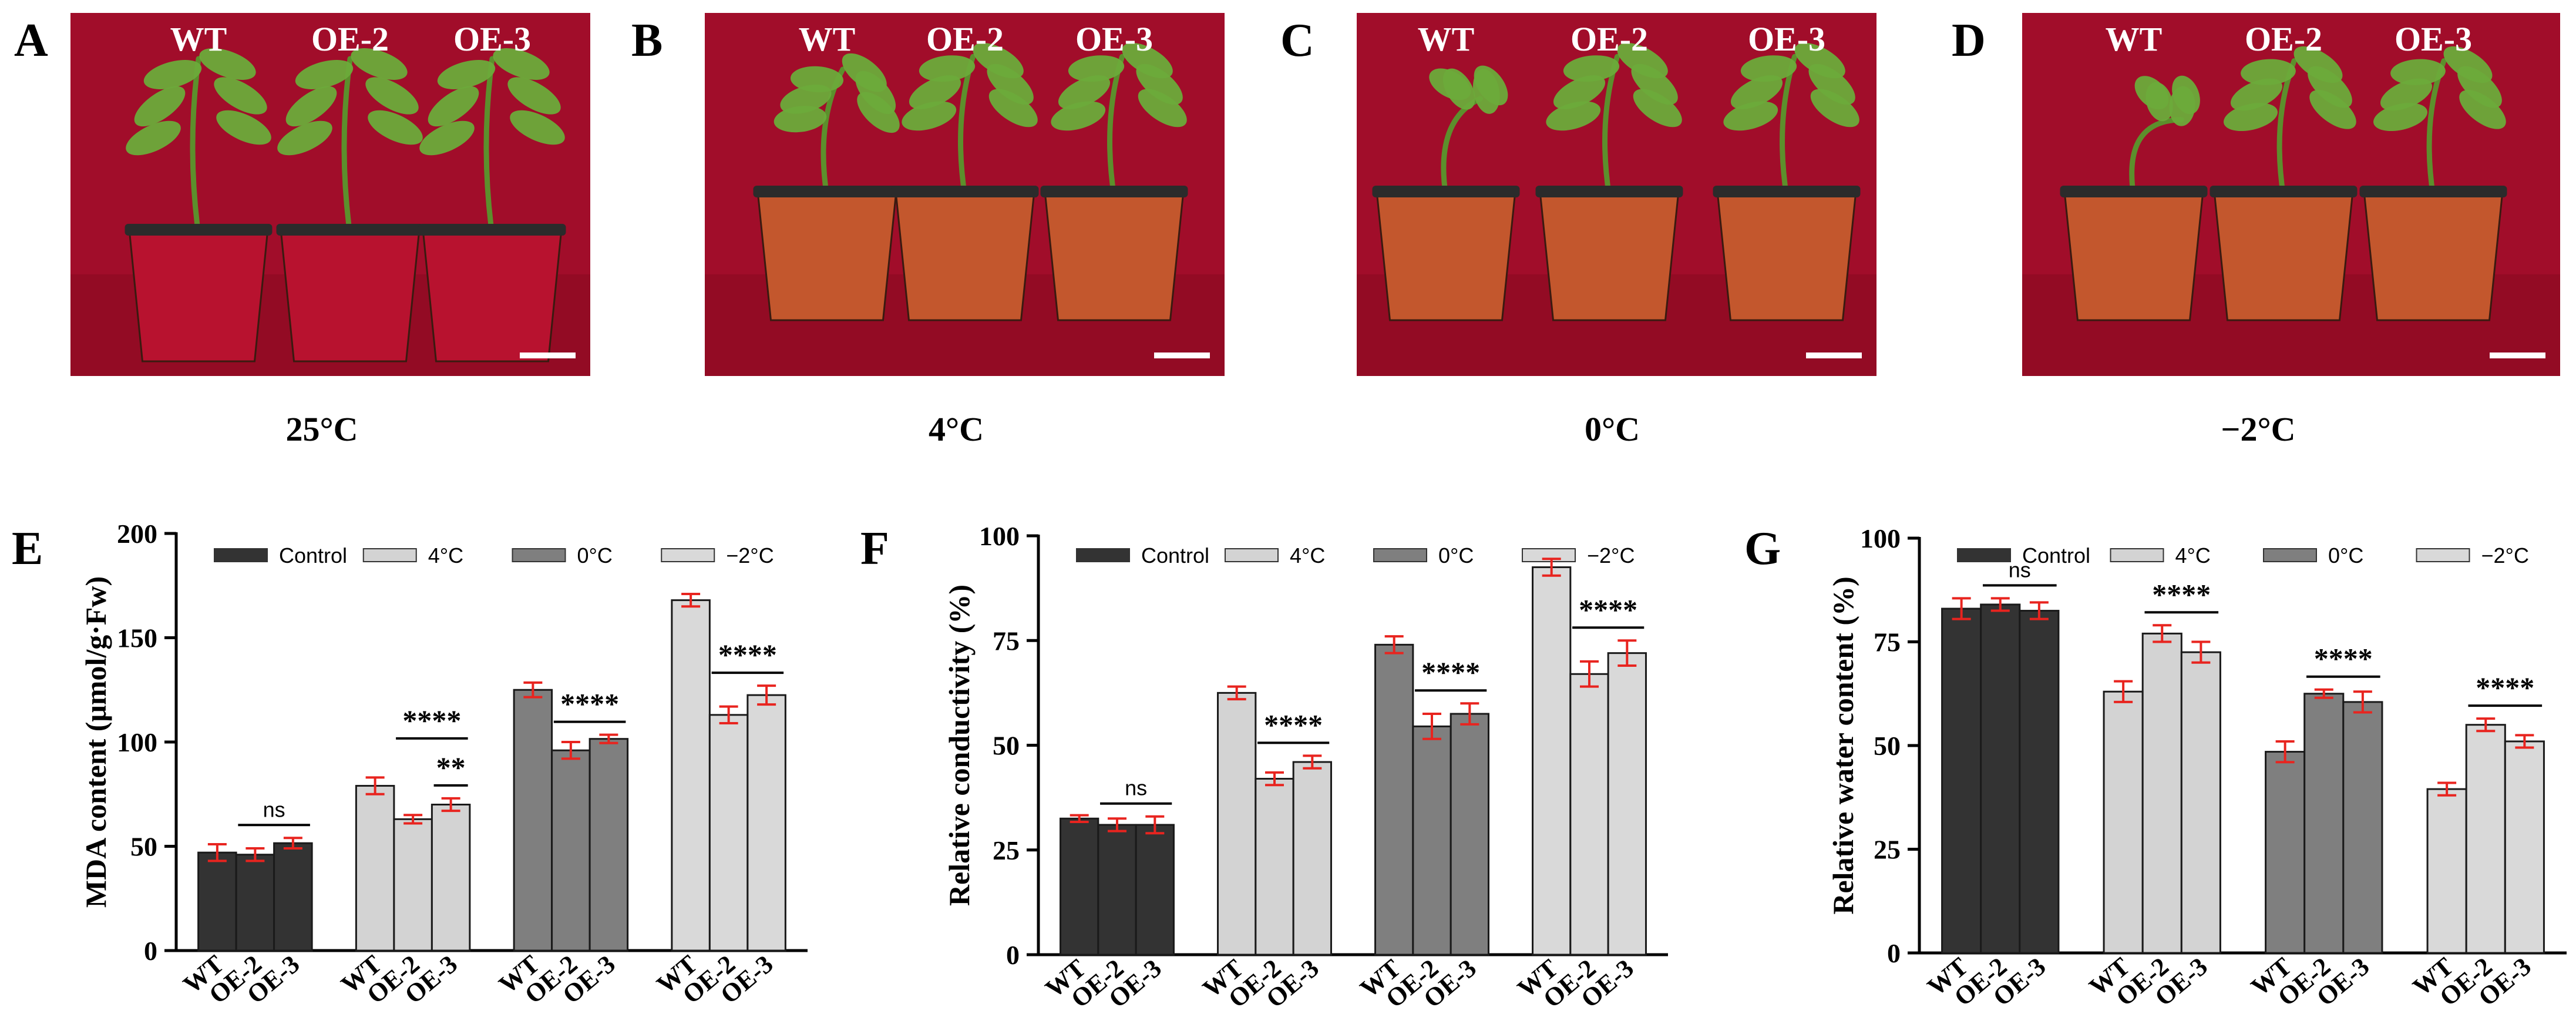 This screenshot has height=1034, width=2576. Describe the element at coordinates (1762, 549) in the screenshot. I see `panel-letter: G` at that location.